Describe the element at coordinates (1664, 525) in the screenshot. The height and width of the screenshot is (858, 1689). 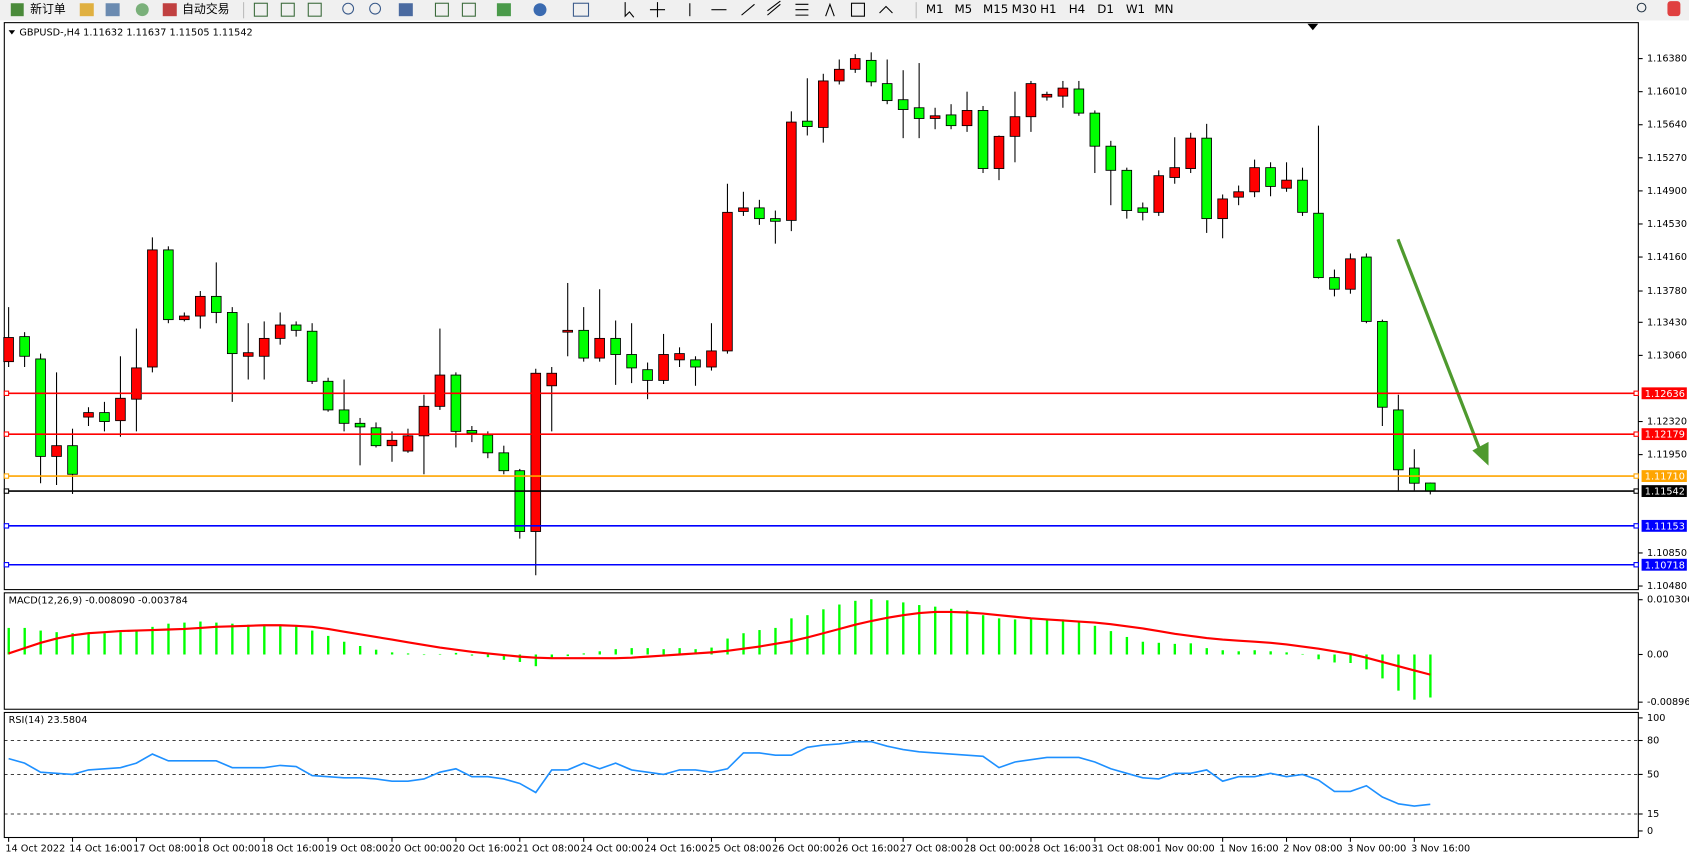
I see `level-tag` at that location.